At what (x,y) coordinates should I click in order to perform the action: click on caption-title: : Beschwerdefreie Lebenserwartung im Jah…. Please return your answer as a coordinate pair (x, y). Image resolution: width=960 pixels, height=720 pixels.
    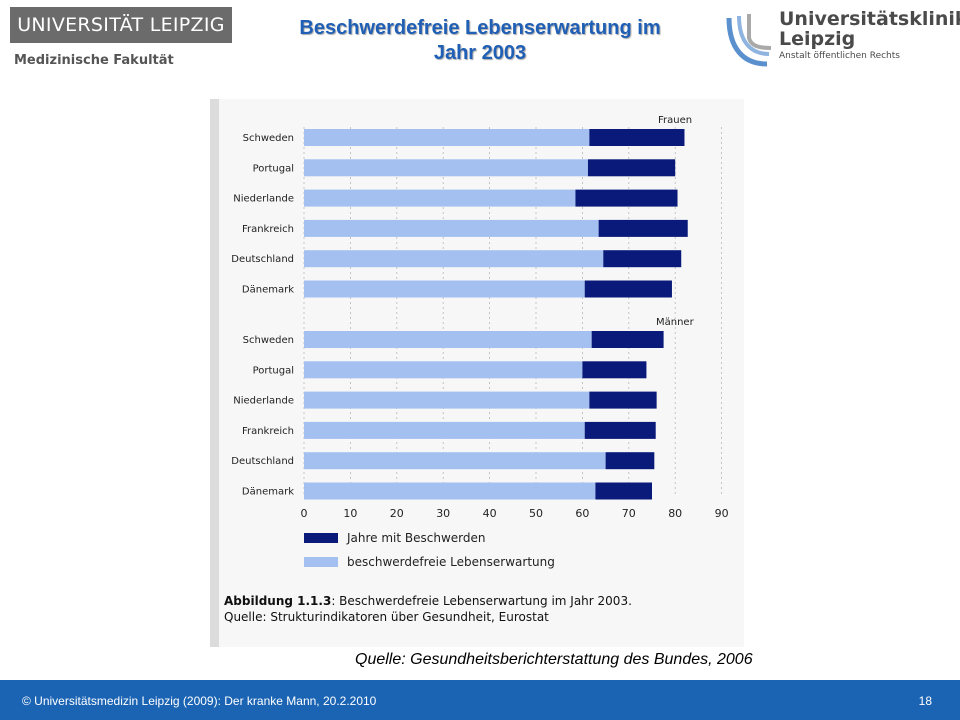
    Looking at the image, I should click on (481, 601).